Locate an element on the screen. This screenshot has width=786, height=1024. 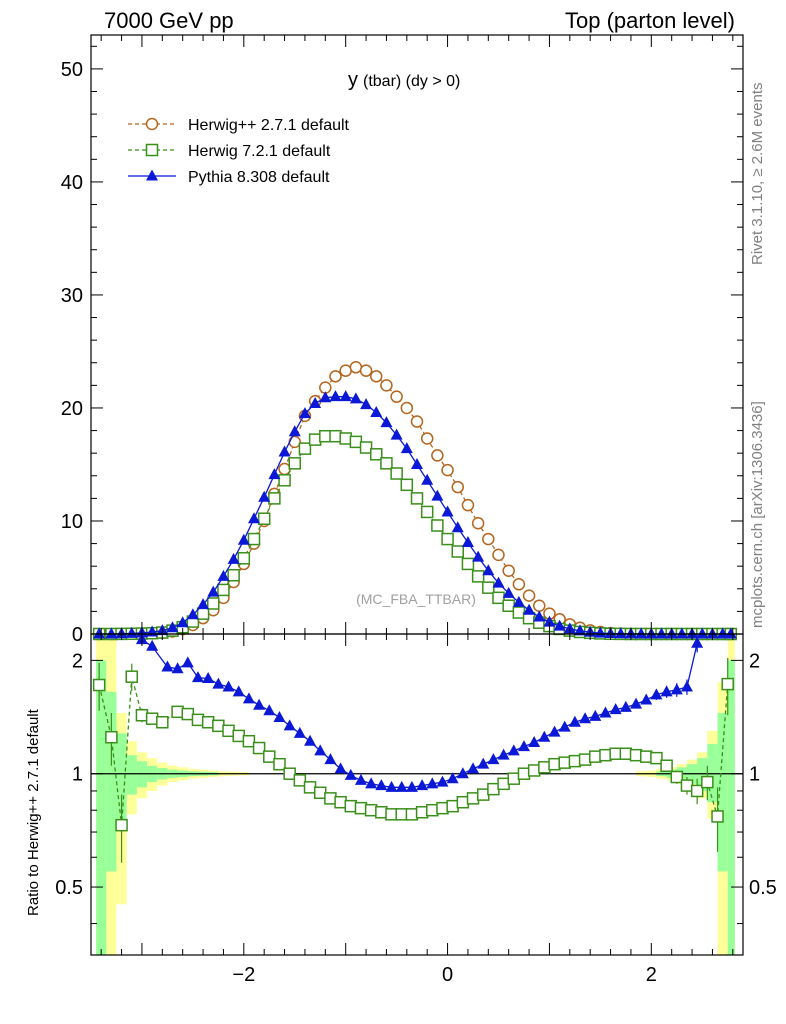
watermark-label: (MC_FBA_TTBAR) is located at coordinates (416, 599).